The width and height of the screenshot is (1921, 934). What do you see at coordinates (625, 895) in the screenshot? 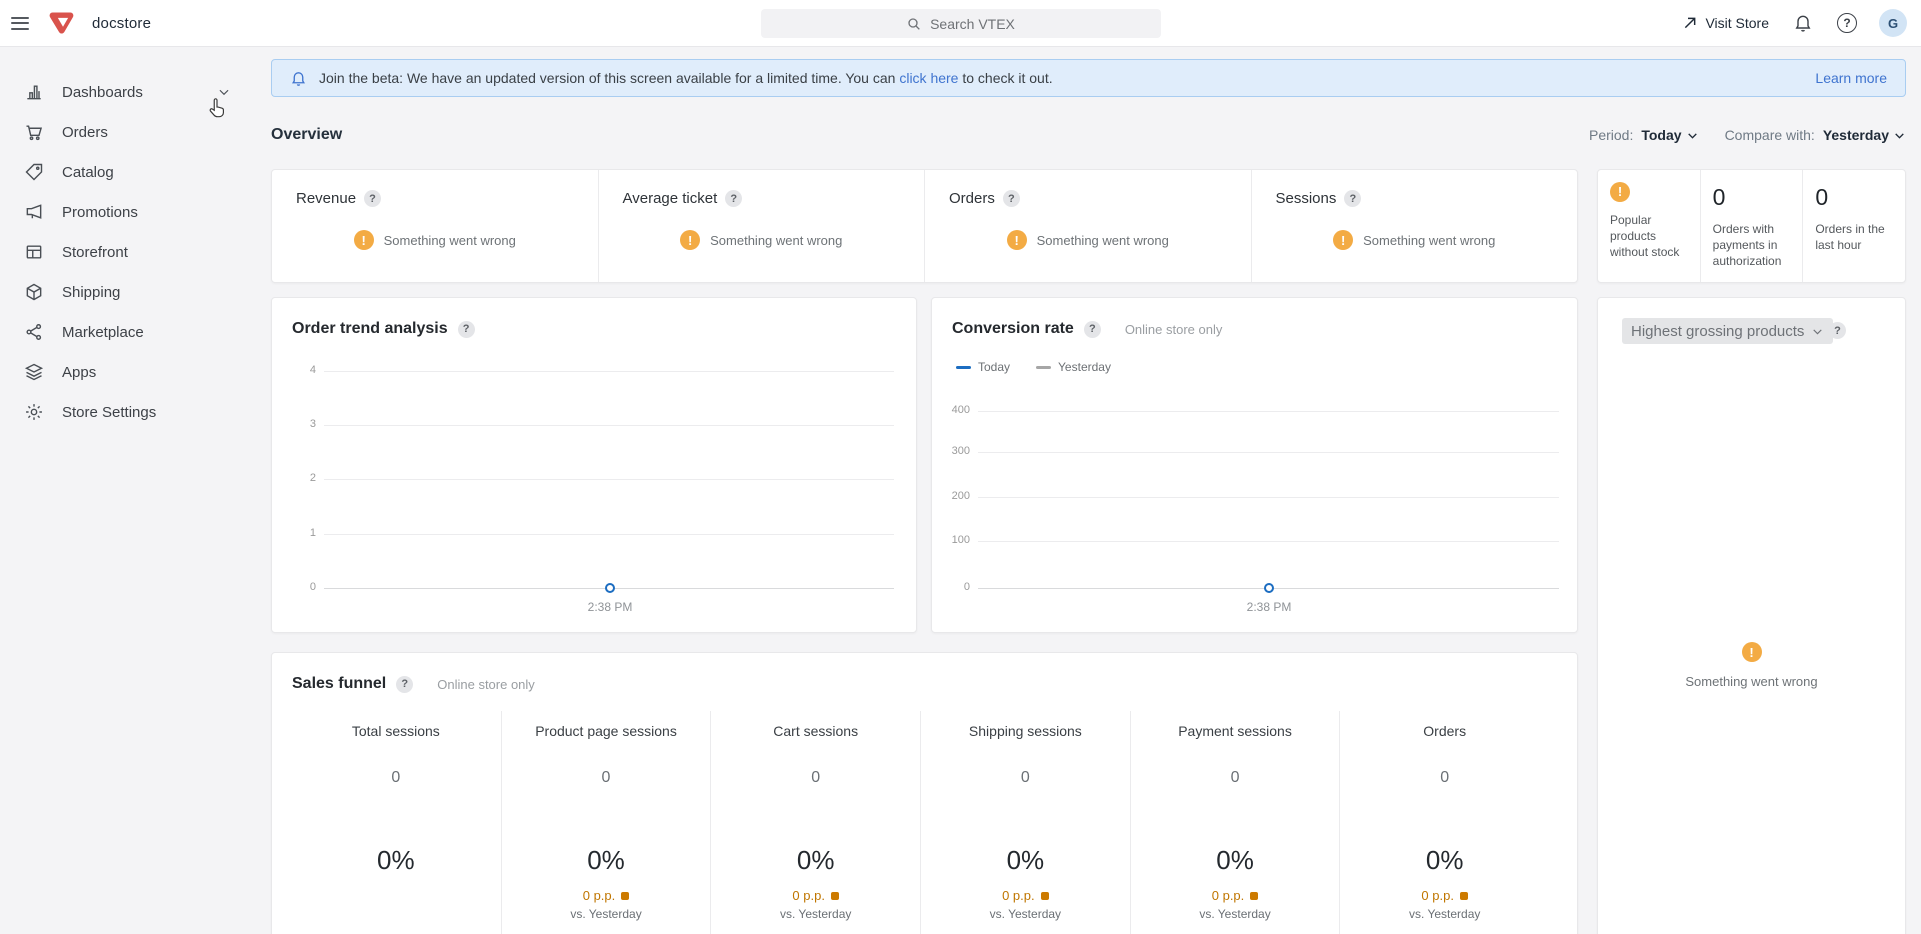
I see `delta-marker-icon` at bounding box center [625, 895].